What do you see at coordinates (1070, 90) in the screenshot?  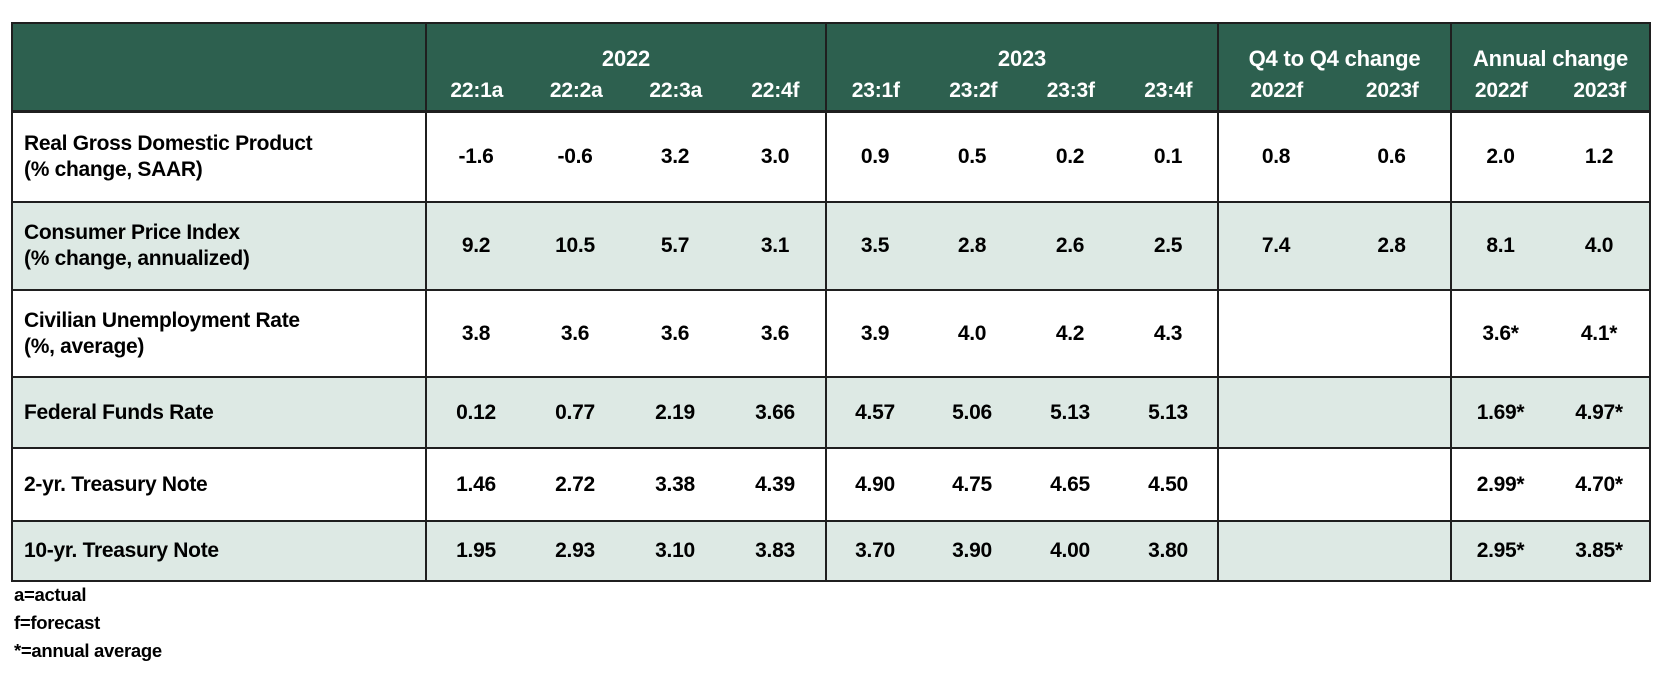 I see `quarter-label: 23:3f` at bounding box center [1070, 90].